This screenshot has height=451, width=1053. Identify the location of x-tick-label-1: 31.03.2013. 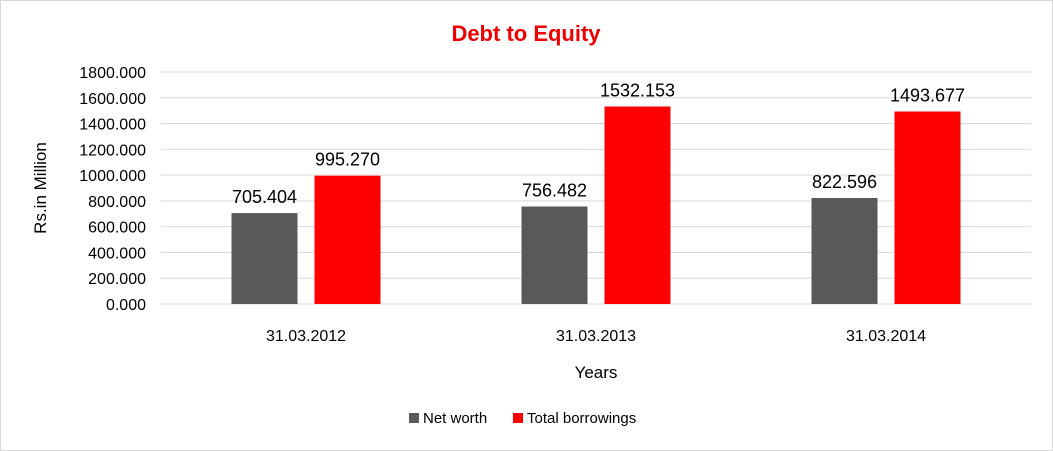
(596, 336).